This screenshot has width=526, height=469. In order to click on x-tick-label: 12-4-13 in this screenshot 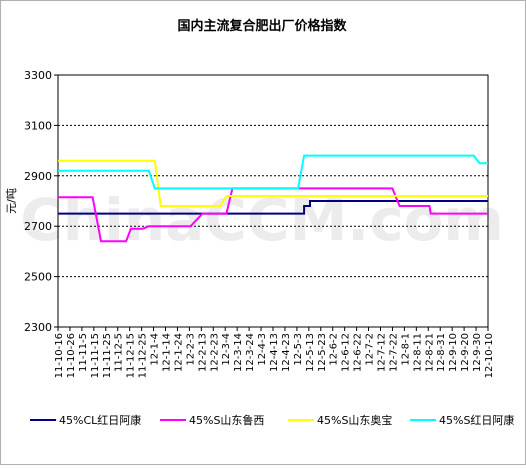, I will do `click(274, 352)`.